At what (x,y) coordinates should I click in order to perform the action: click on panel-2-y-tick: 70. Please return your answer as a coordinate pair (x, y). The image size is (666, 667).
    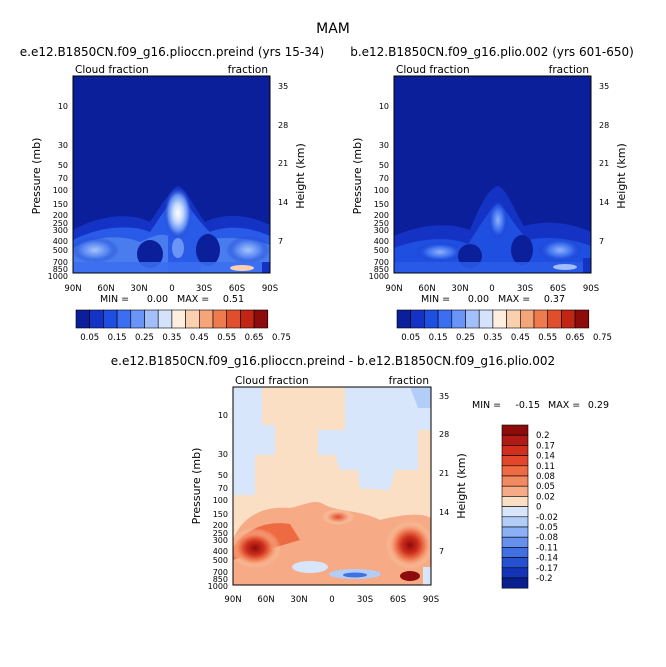
    Looking at the image, I should click on (384, 178).